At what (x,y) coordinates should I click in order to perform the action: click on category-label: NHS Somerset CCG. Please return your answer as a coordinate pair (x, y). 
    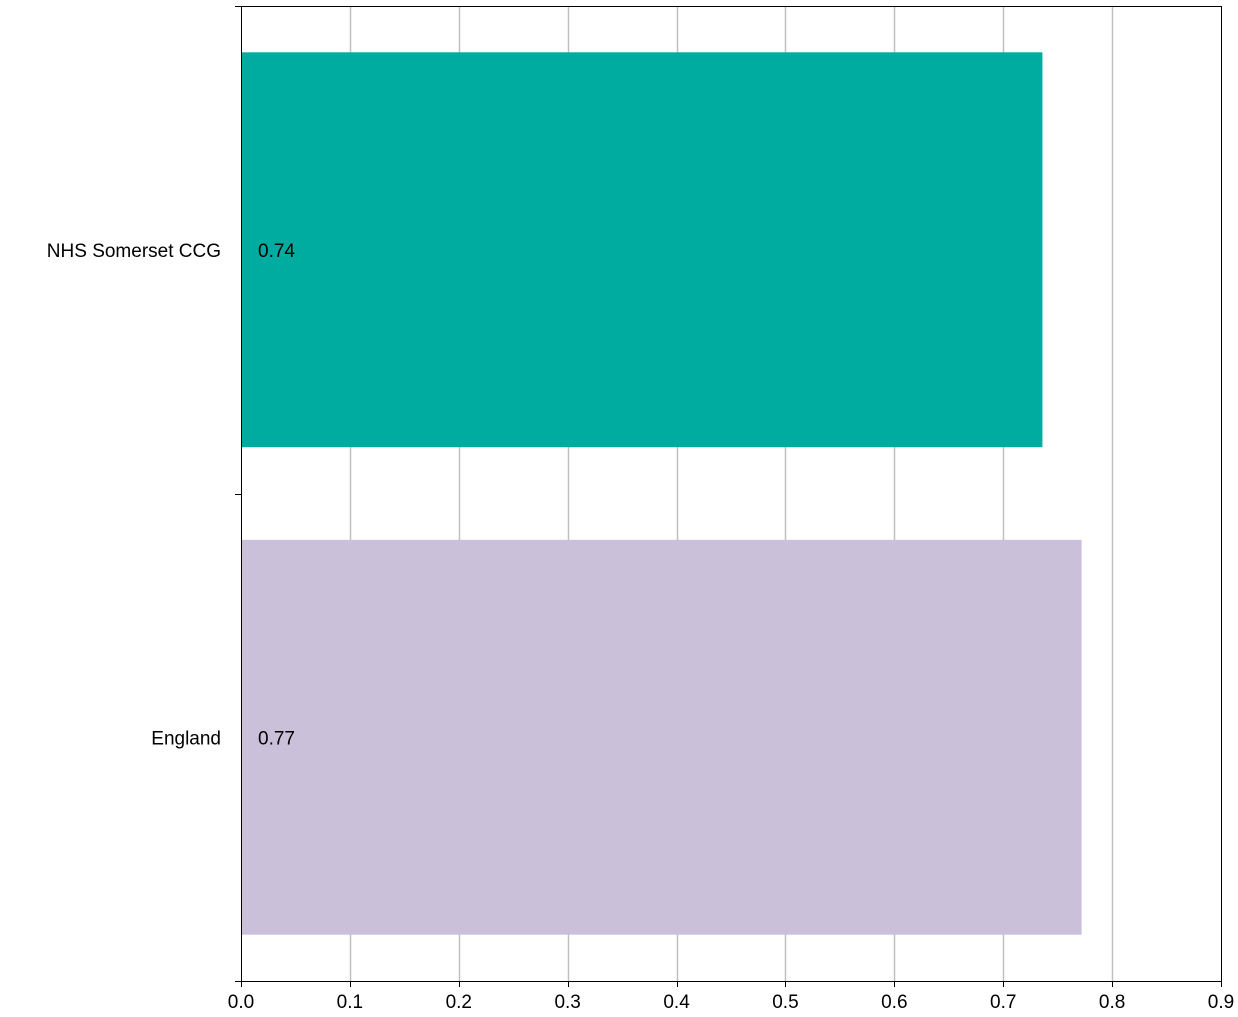
    Looking at the image, I should click on (134, 251).